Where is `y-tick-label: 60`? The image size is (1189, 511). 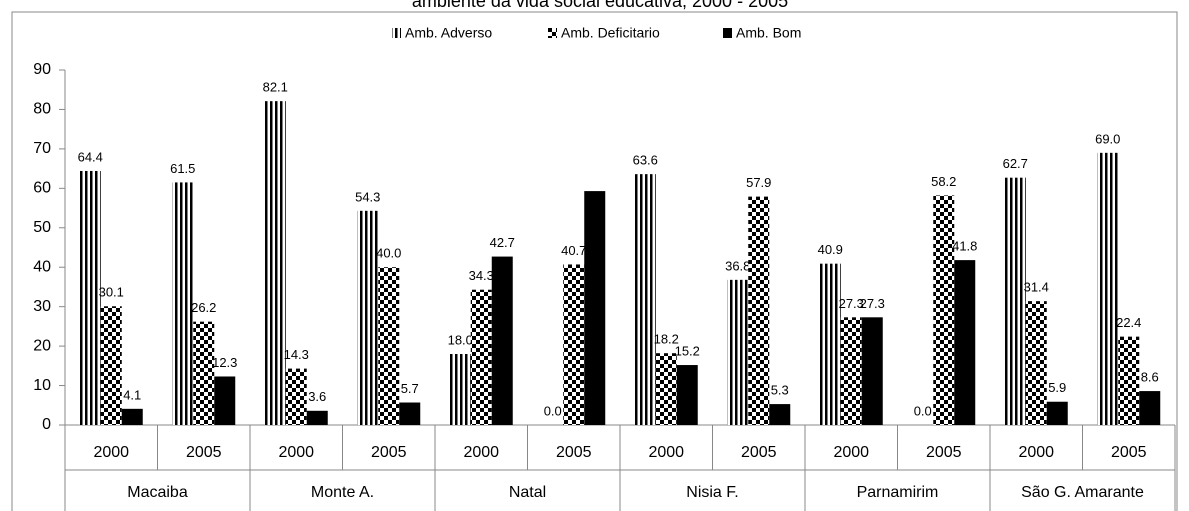
y-tick-label: 60 is located at coordinates (42, 188).